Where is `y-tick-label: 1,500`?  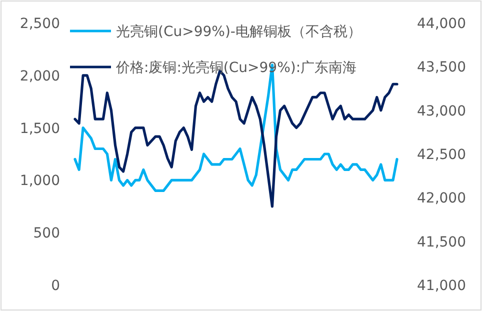 y-tick-label: 1,500 is located at coordinates (40, 128).